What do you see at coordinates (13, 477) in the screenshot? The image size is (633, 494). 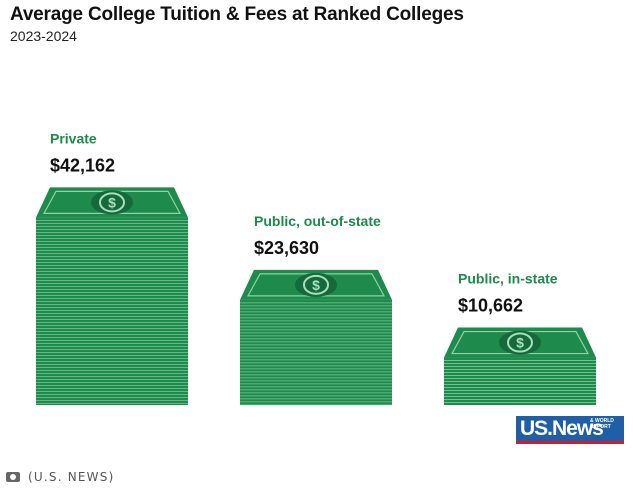 I see `camera-icon` at bounding box center [13, 477].